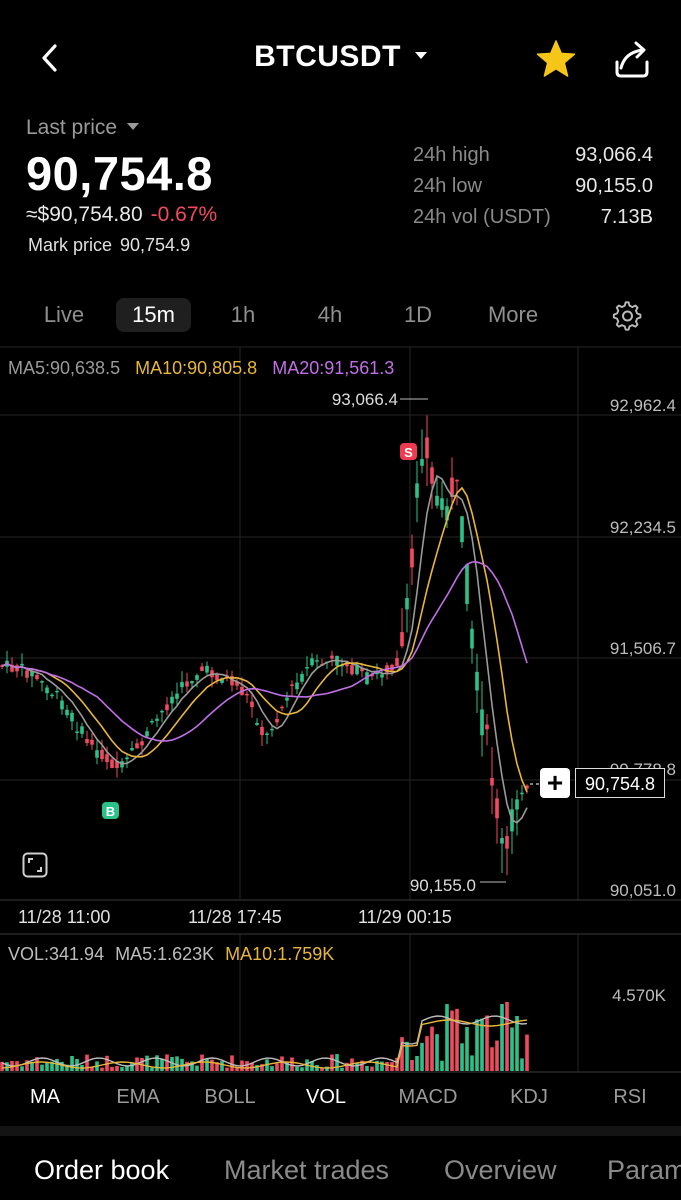 The height and width of the screenshot is (1200, 681). What do you see at coordinates (529, 1097) in the screenshot?
I see `indicator-kdj: KDJ` at bounding box center [529, 1097].